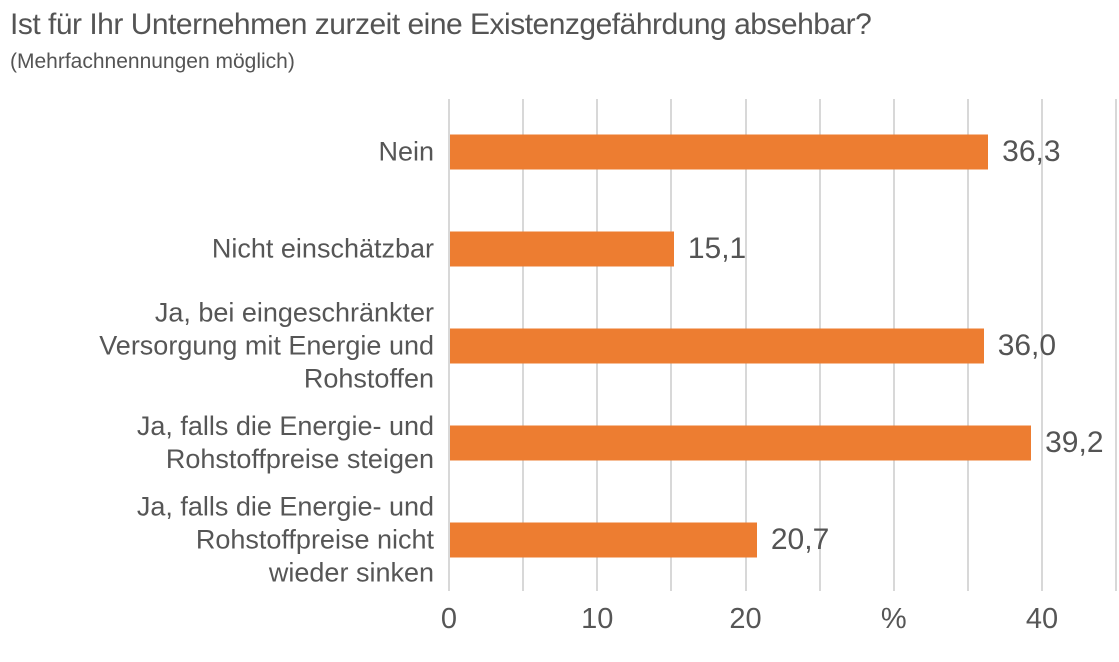 Image resolution: width=1119 pixels, height=662 pixels. I want to click on chart-subtitle: (Mehrfachnennungen möglich), so click(152, 61).